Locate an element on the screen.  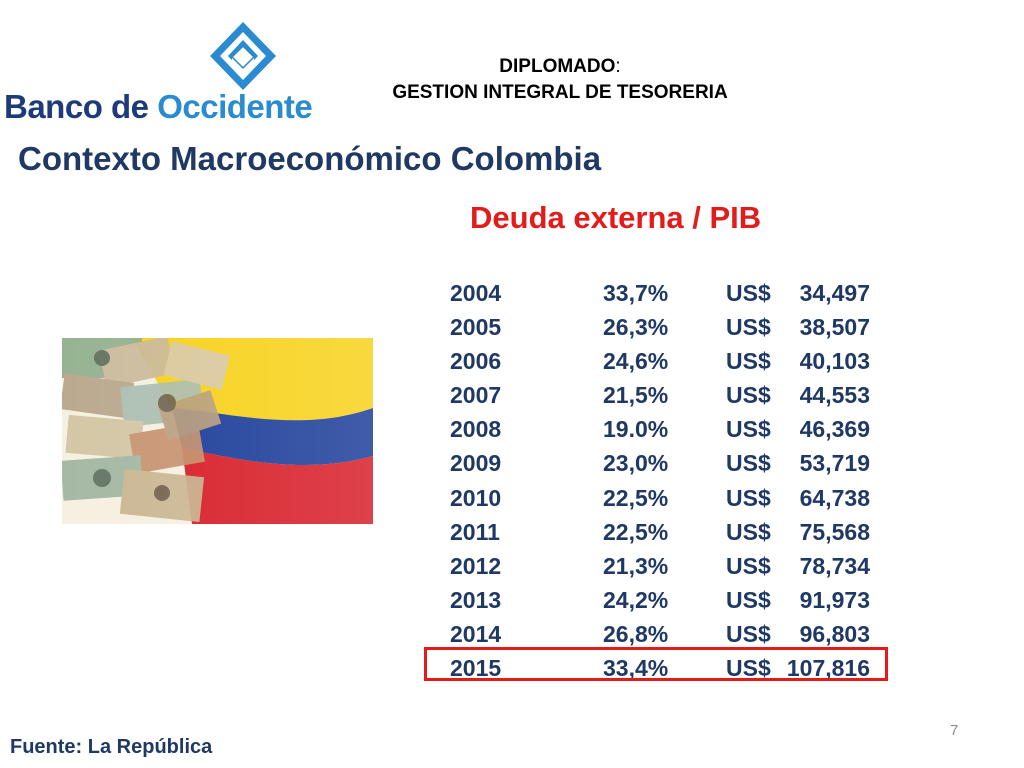
bank-logo-icon is located at coordinates (243, 56).